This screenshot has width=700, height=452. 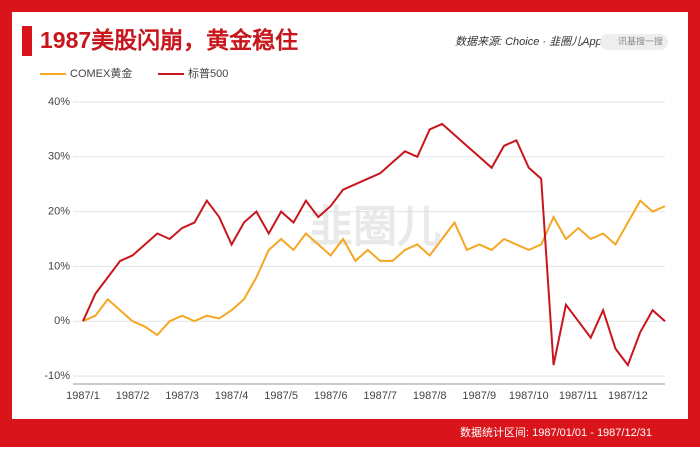 I want to click on source: 数据来源: Choice · 韭圈儿App, so click(x=528, y=41).